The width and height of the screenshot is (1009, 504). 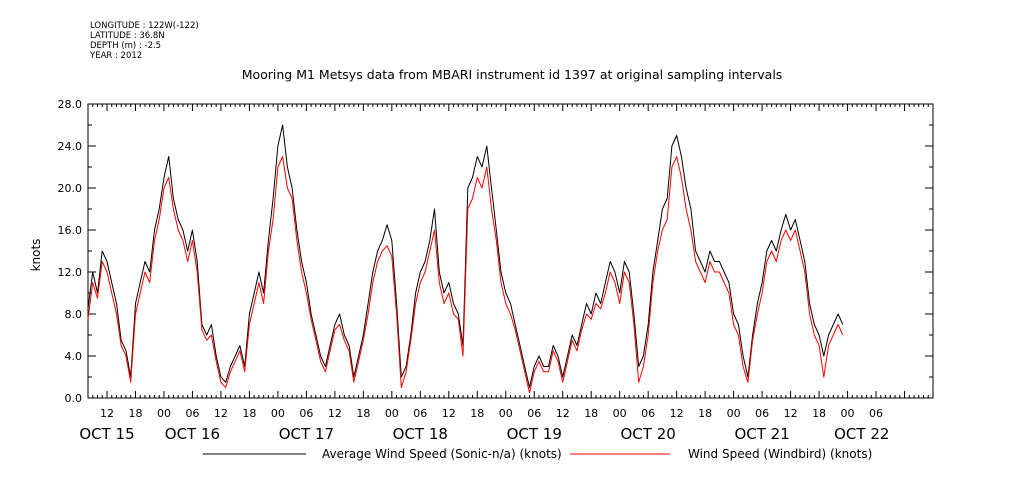 I want to click on y-tick-label: 28.0, so click(x=70, y=104).